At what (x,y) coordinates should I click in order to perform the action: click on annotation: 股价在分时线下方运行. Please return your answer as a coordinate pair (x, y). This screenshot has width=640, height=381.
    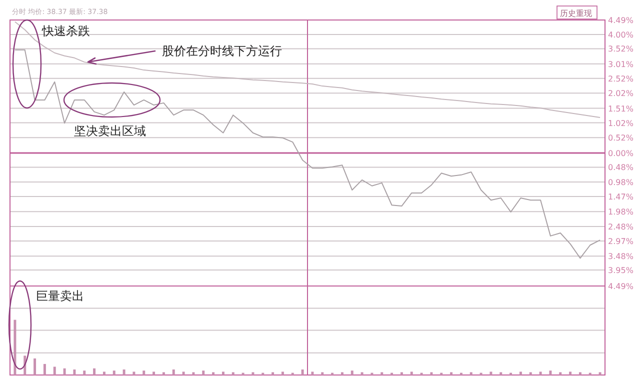
    Looking at the image, I should click on (222, 51).